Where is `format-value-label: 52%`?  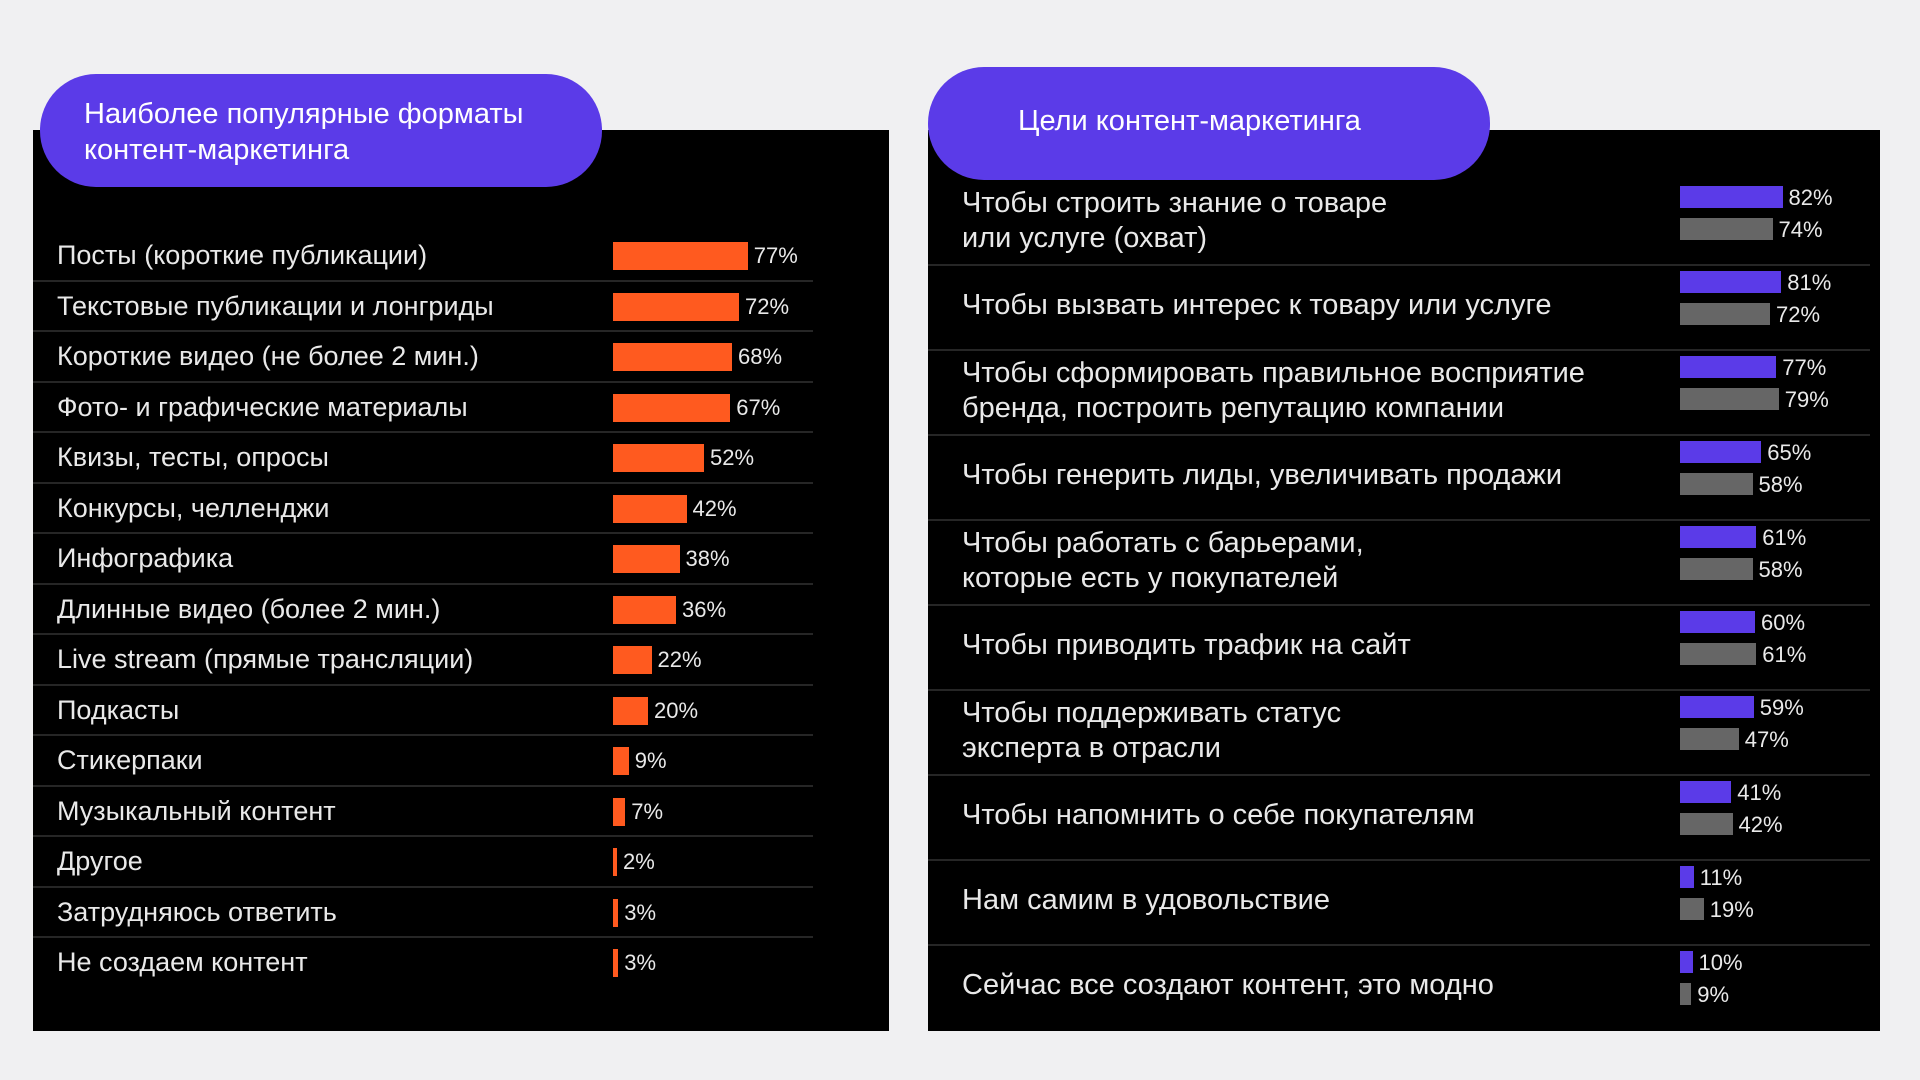
format-value-label: 52% is located at coordinates (732, 457).